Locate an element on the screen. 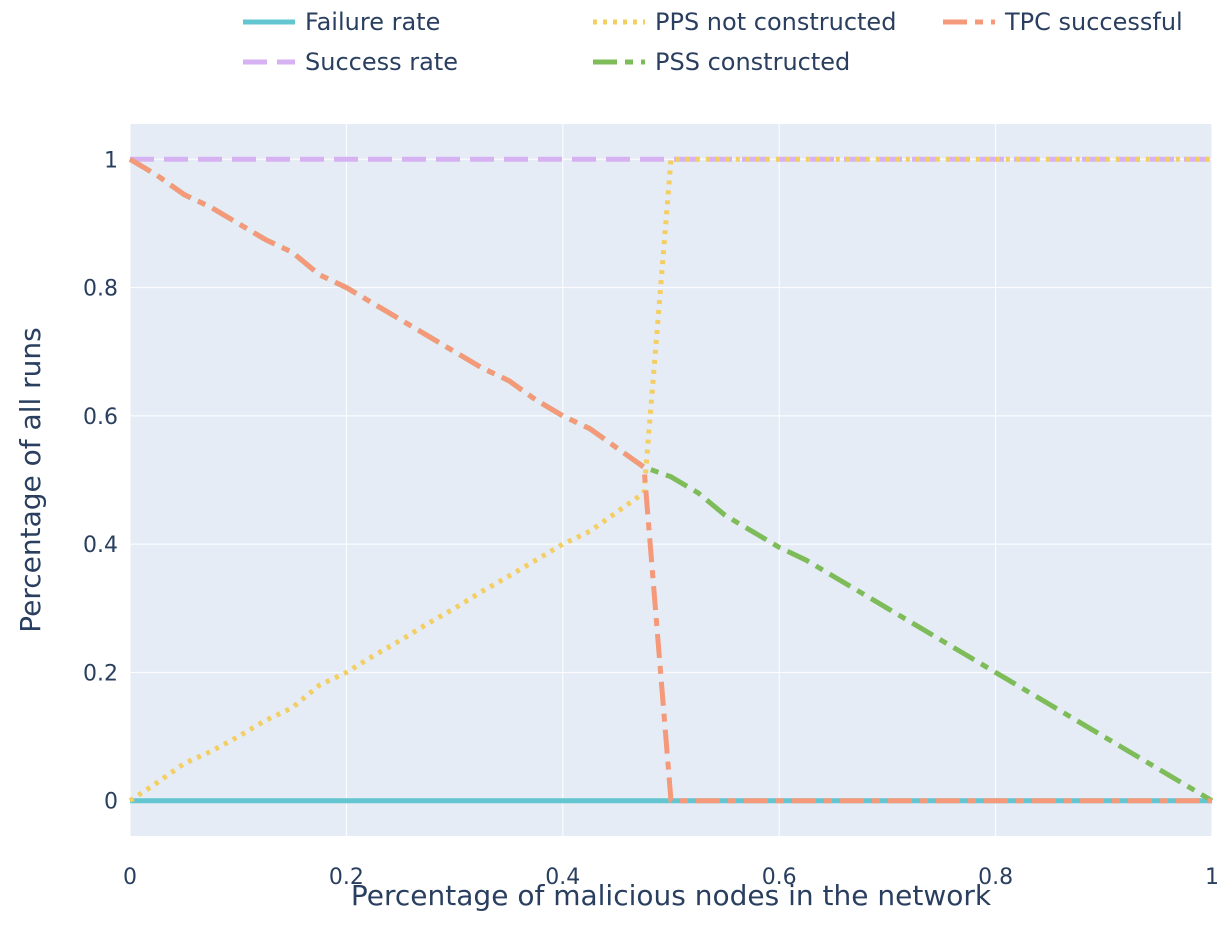 This screenshot has width=1228, height=928. x-tick-label: 0.8 is located at coordinates (995, 877).